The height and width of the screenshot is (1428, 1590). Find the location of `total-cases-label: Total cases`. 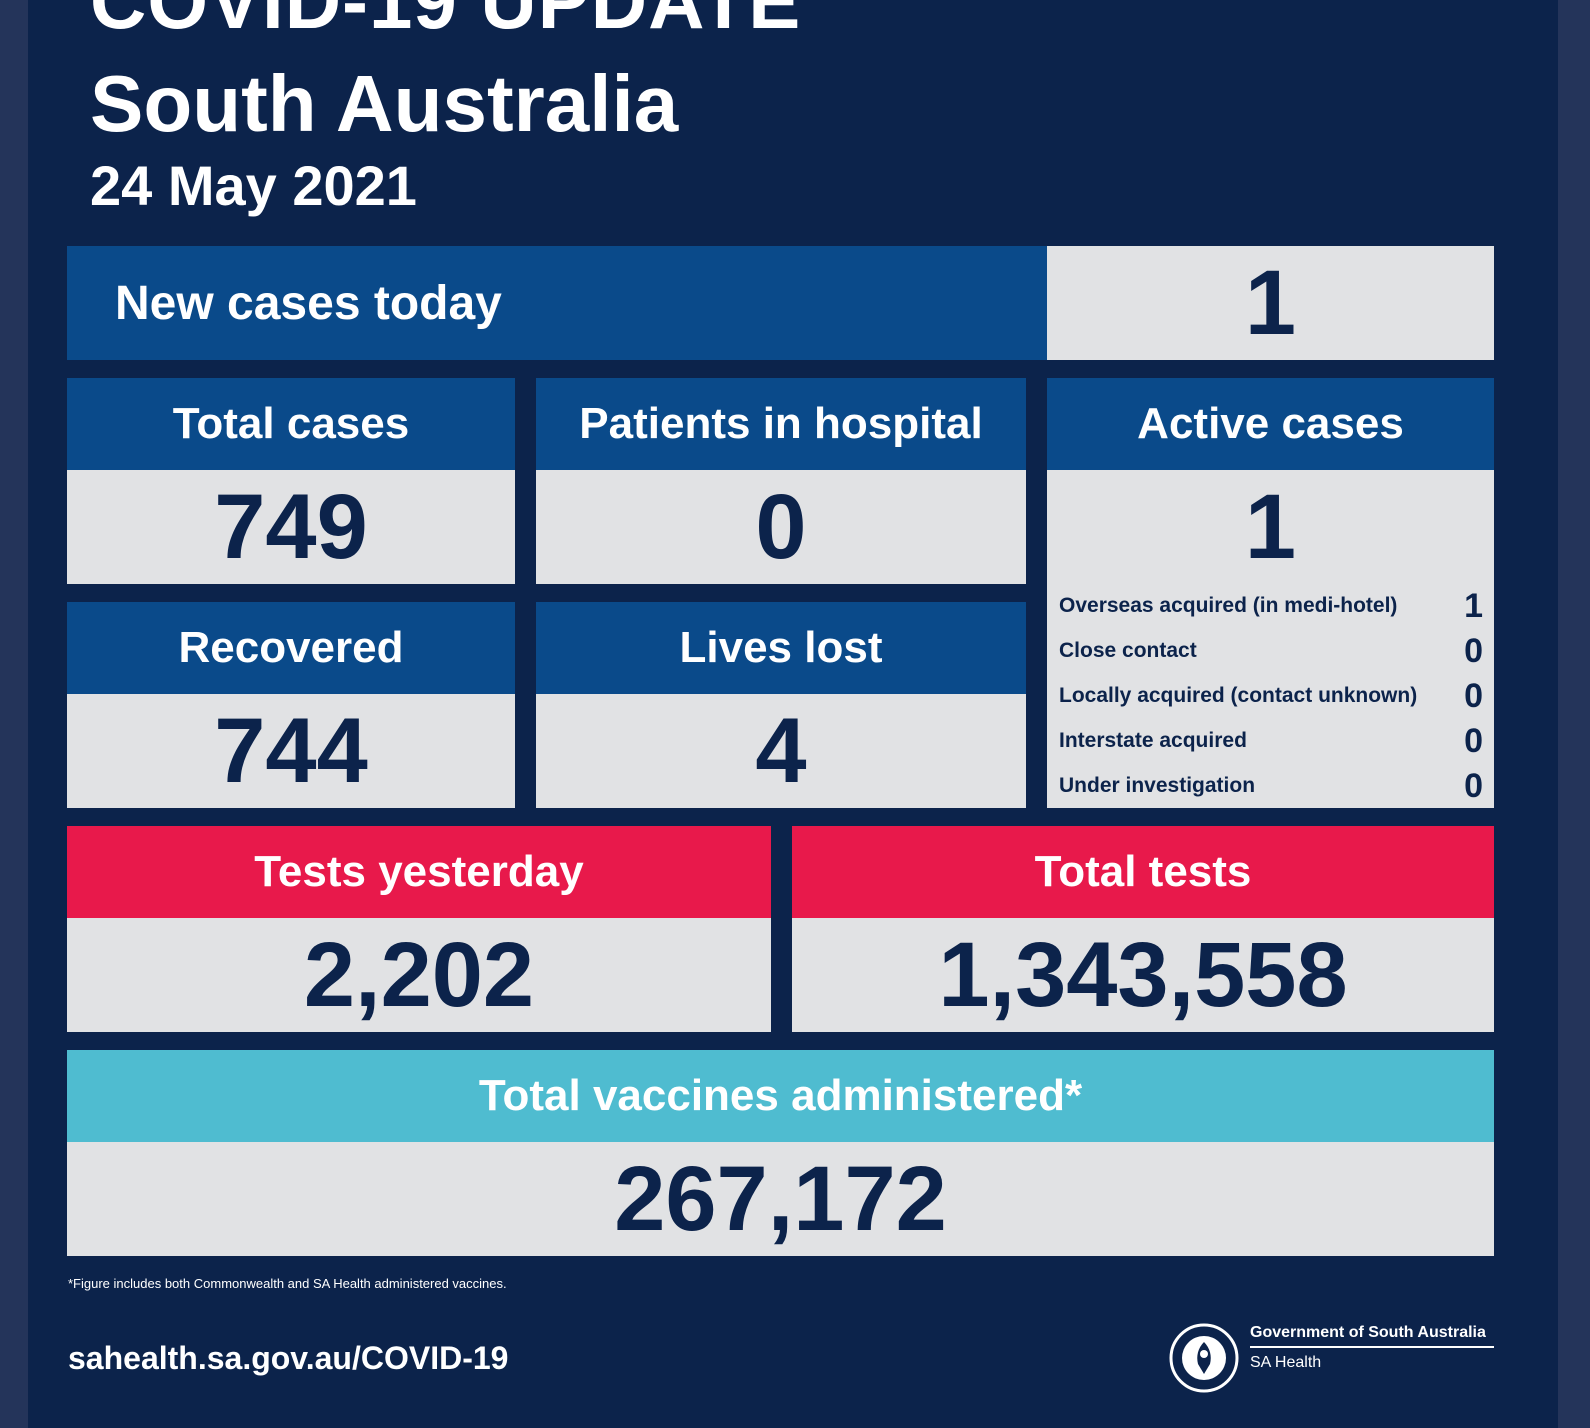

total-cases-label: Total cases is located at coordinates (291, 424).